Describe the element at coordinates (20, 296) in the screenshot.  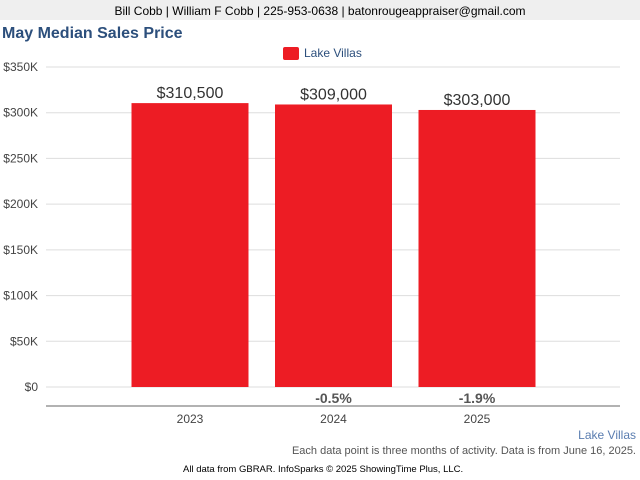
I see `y-tick-label: $100K` at that location.